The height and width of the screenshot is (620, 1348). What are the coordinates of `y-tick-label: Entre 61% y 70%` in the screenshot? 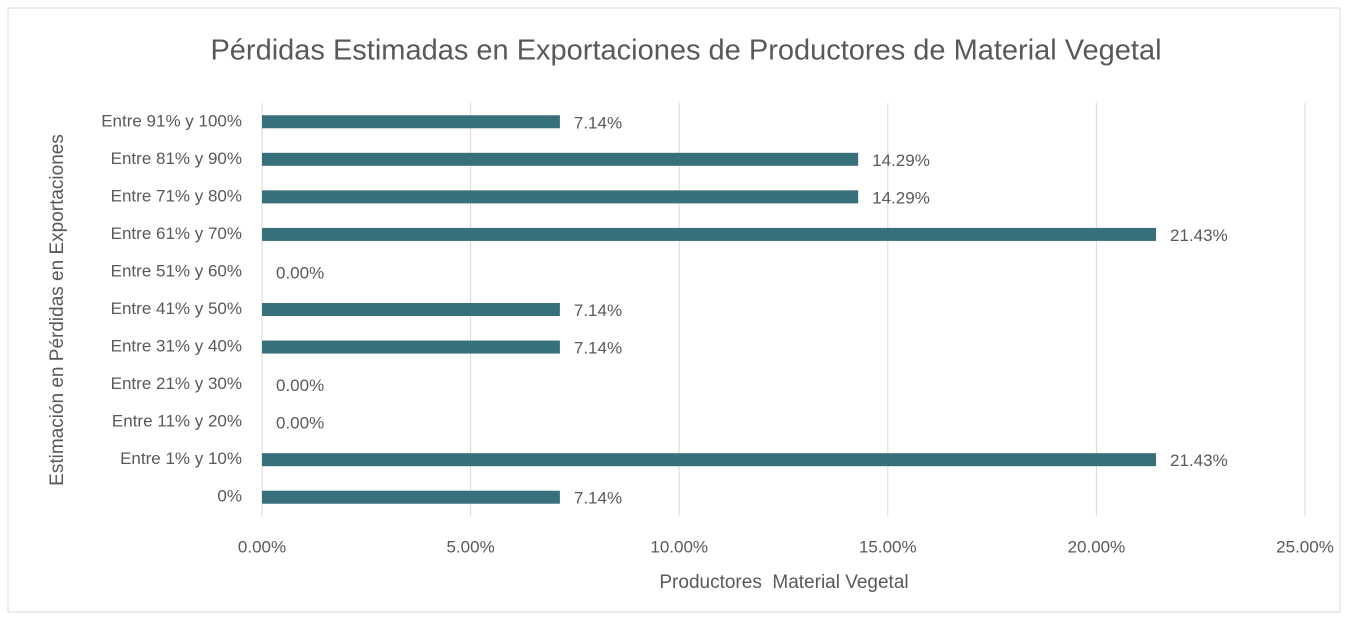 It's located at (176, 233).